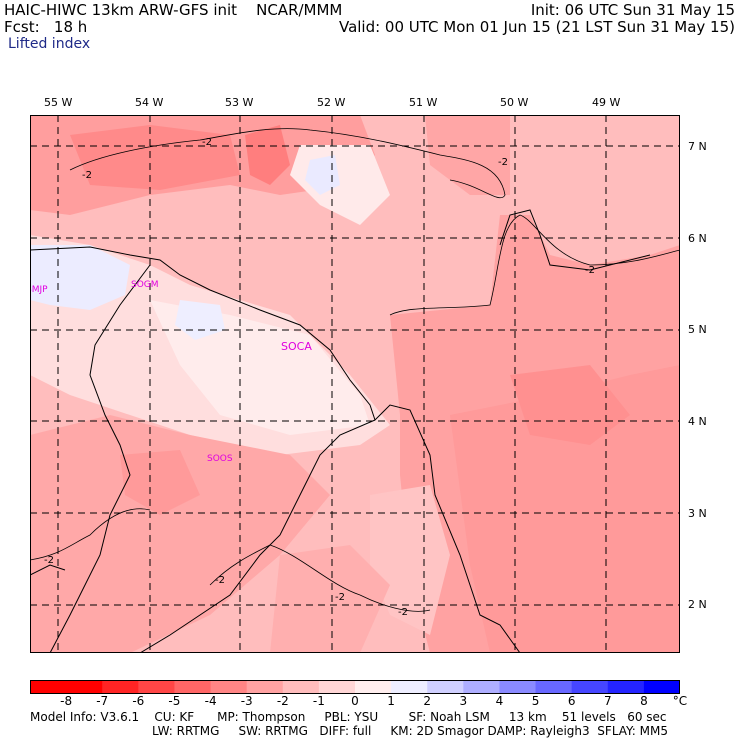 The width and height of the screenshot is (740, 740). What do you see at coordinates (355, 701) in the screenshot?
I see `colorbar-tick-label: 0` at bounding box center [355, 701].